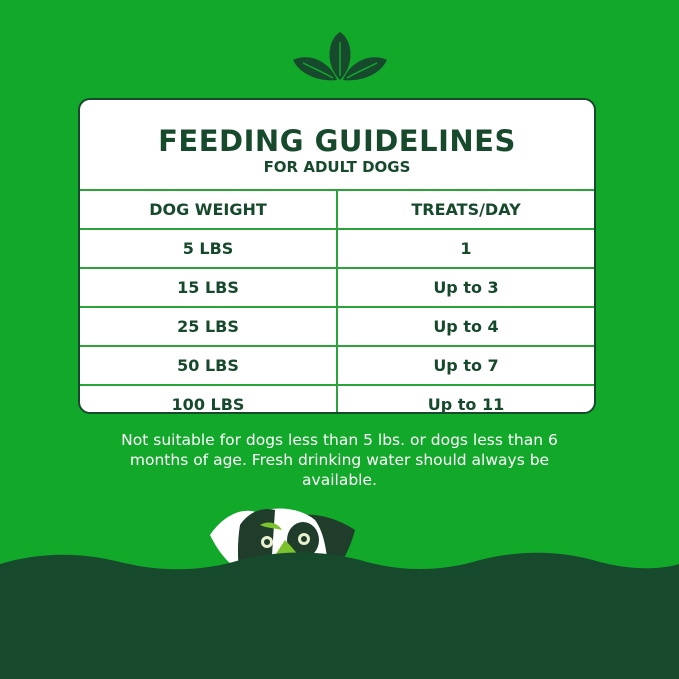 The image size is (679, 679). What do you see at coordinates (465, 209) in the screenshot?
I see `column-header: TREATS/DAY` at bounding box center [465, 209].